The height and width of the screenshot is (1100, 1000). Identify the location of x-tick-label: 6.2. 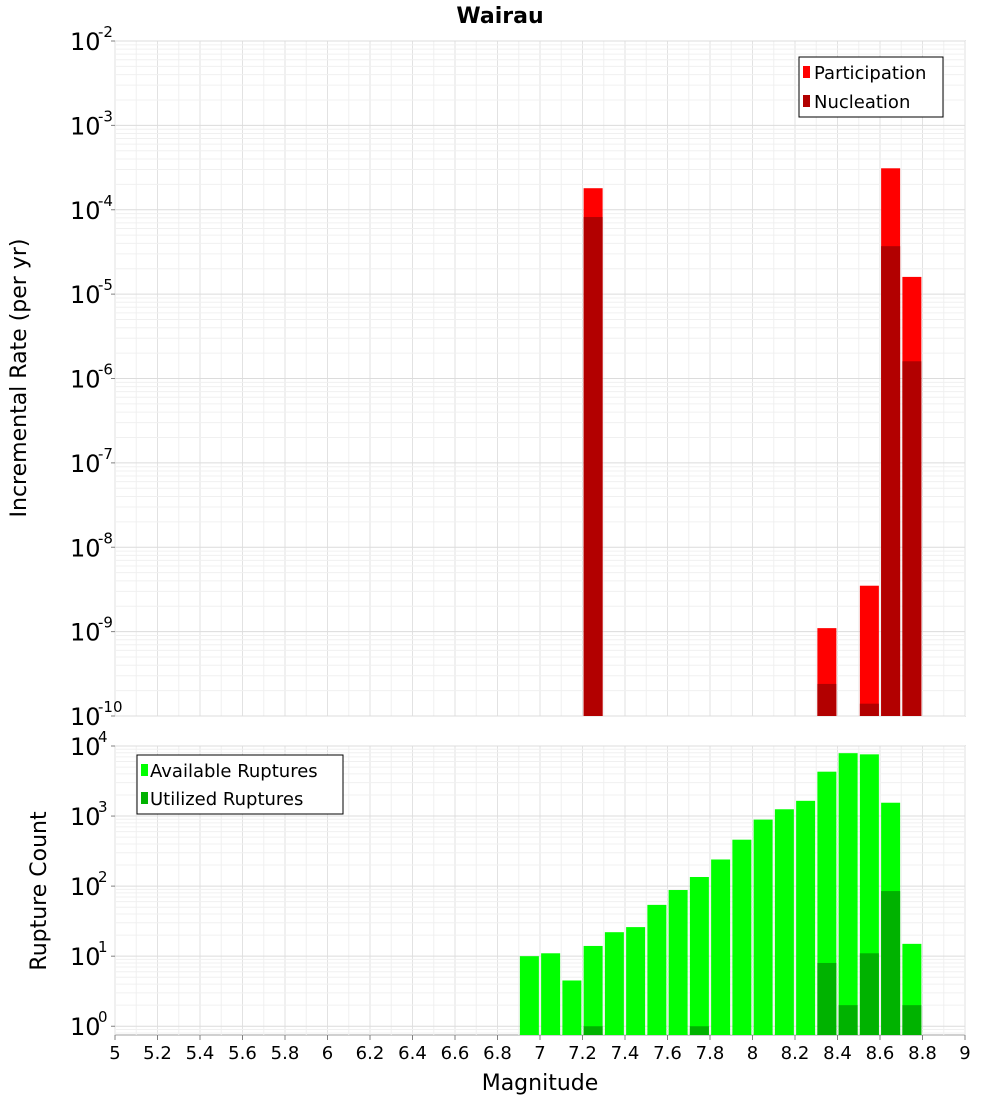
(370, 1053).